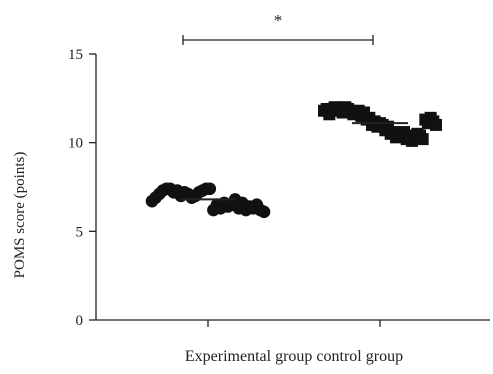 This screenshot has width=493, height=374. I want to click on x-axis-caption: Experimental group control group, so click(294, 356).